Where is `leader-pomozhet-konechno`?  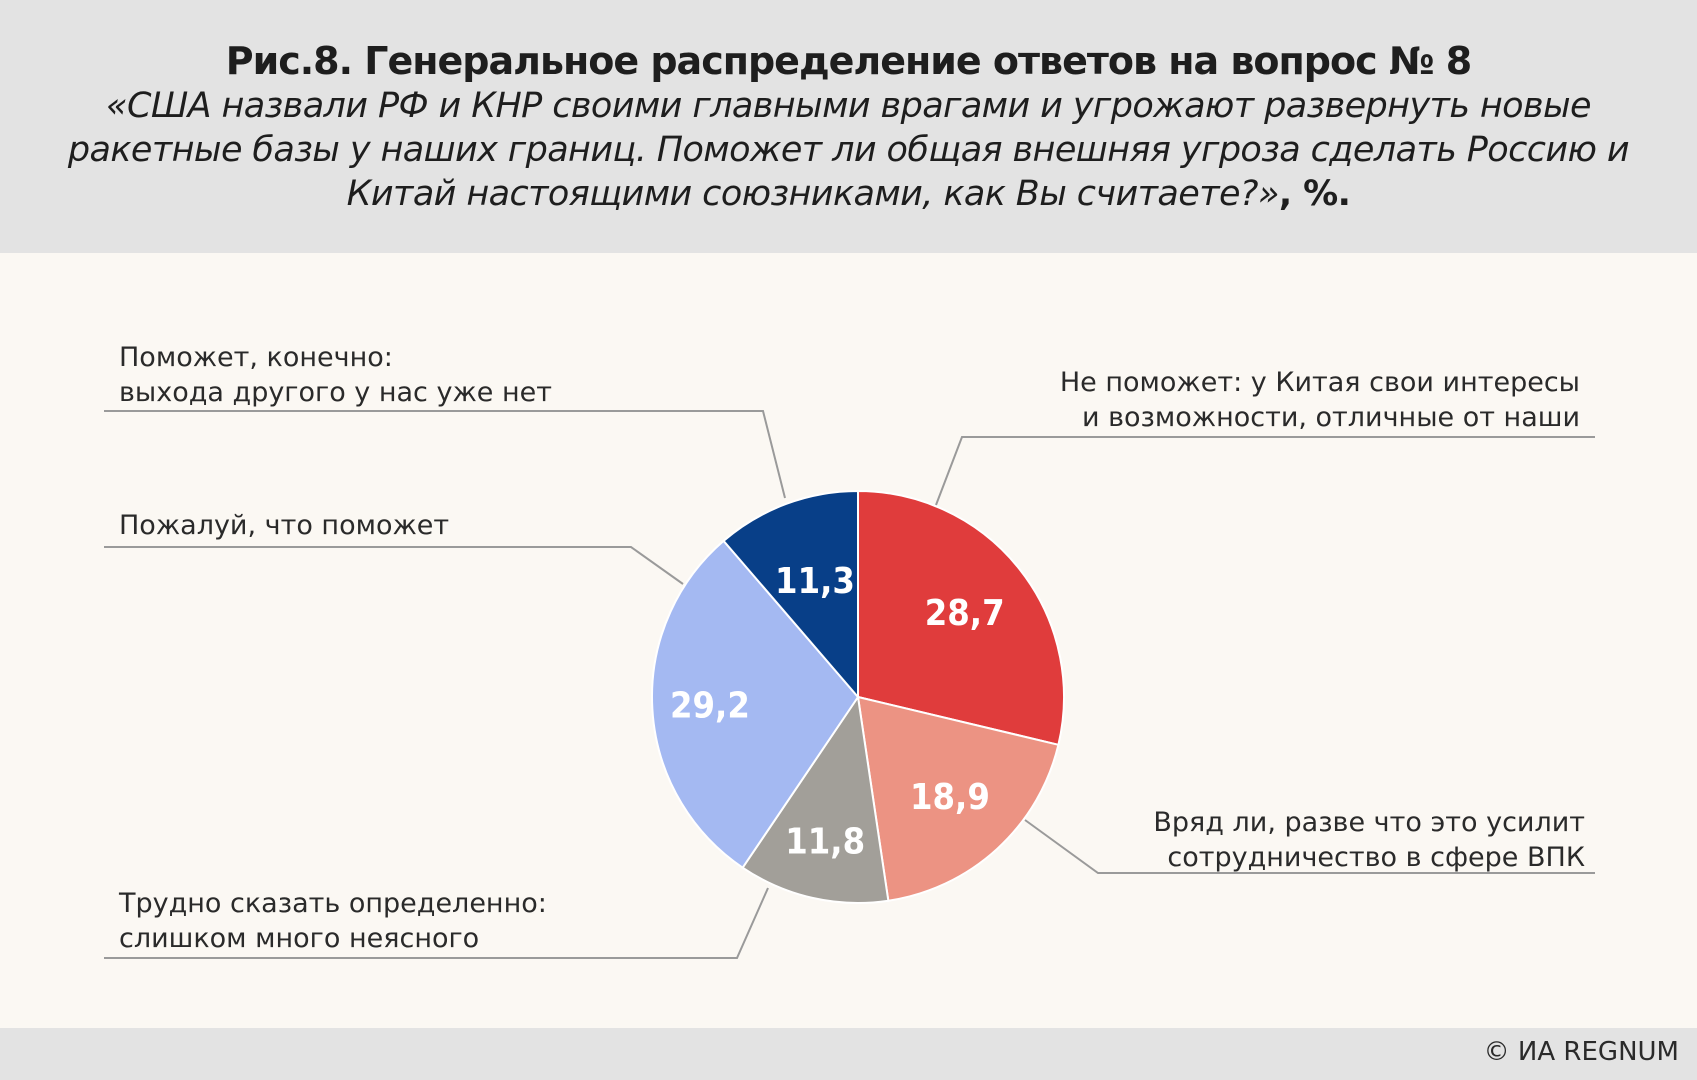 leader-pomozhet-konechno is located at coordinates (445, 454).